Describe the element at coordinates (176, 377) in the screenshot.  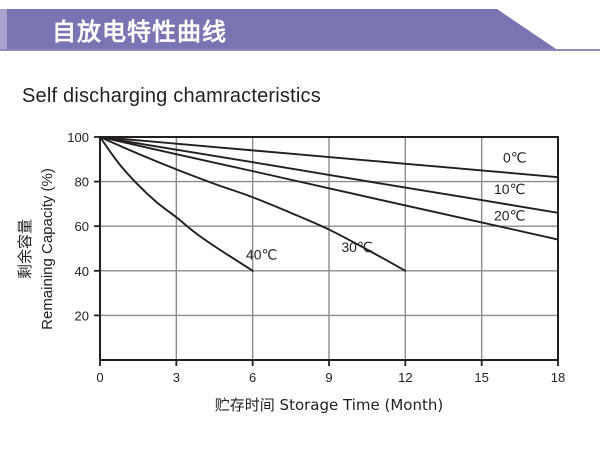
I see `x-tick-label: 3` at that location.